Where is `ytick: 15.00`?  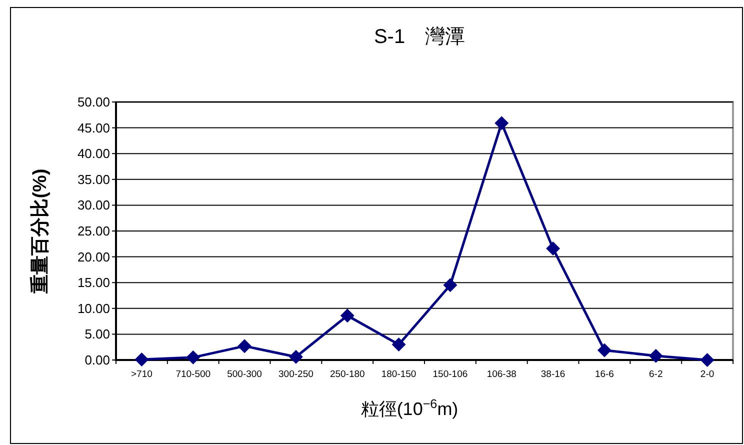 ytick: 15.00 is located at coordinates (93, 282).